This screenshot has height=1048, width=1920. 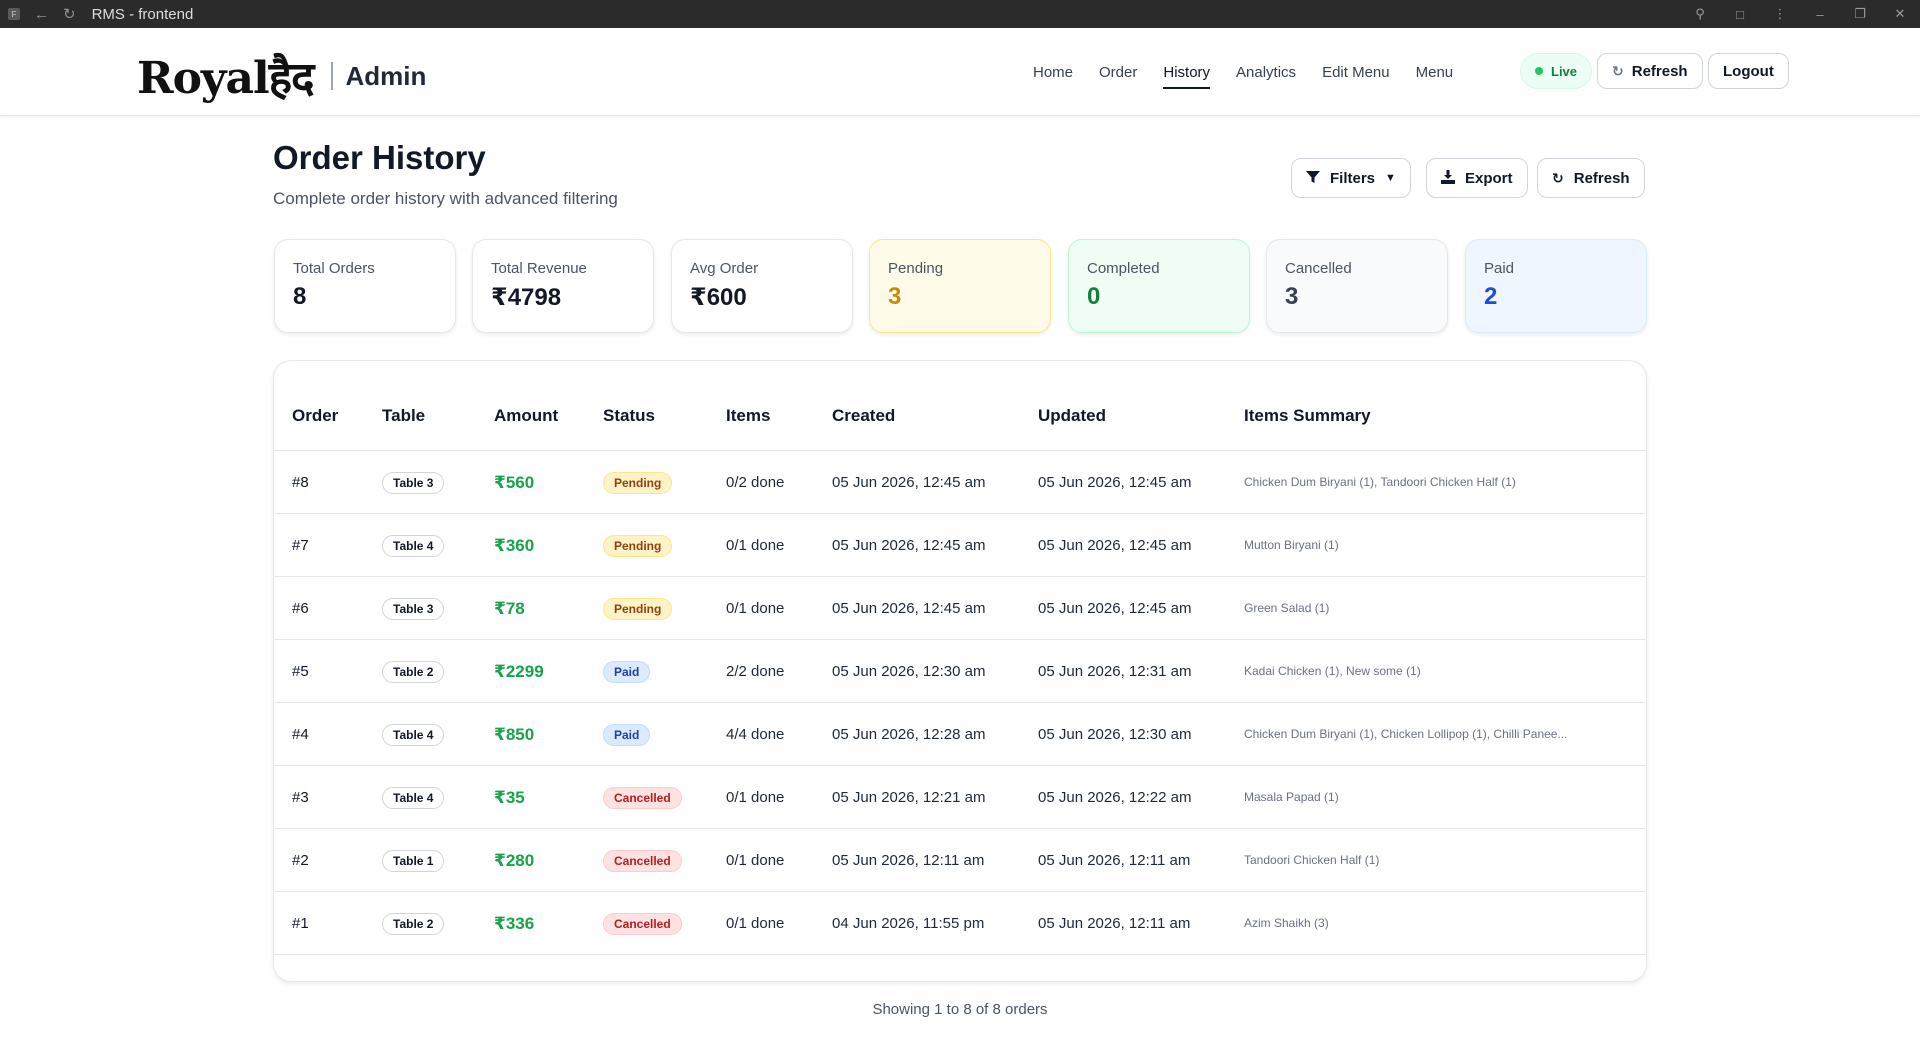 I want to click on column-header-items-summary: Items Summary, so click(x=1307, y=415).